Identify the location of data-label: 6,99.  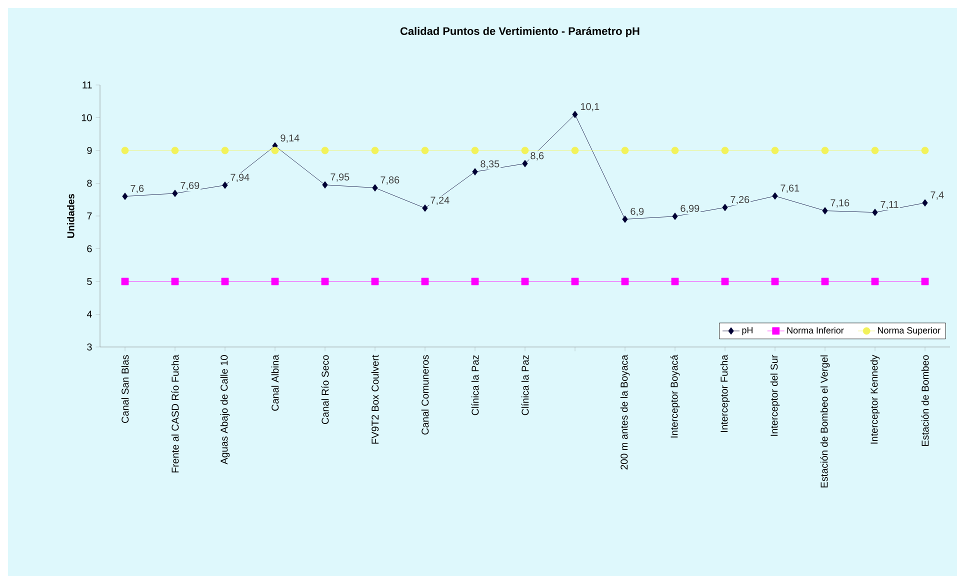
(690, 209).